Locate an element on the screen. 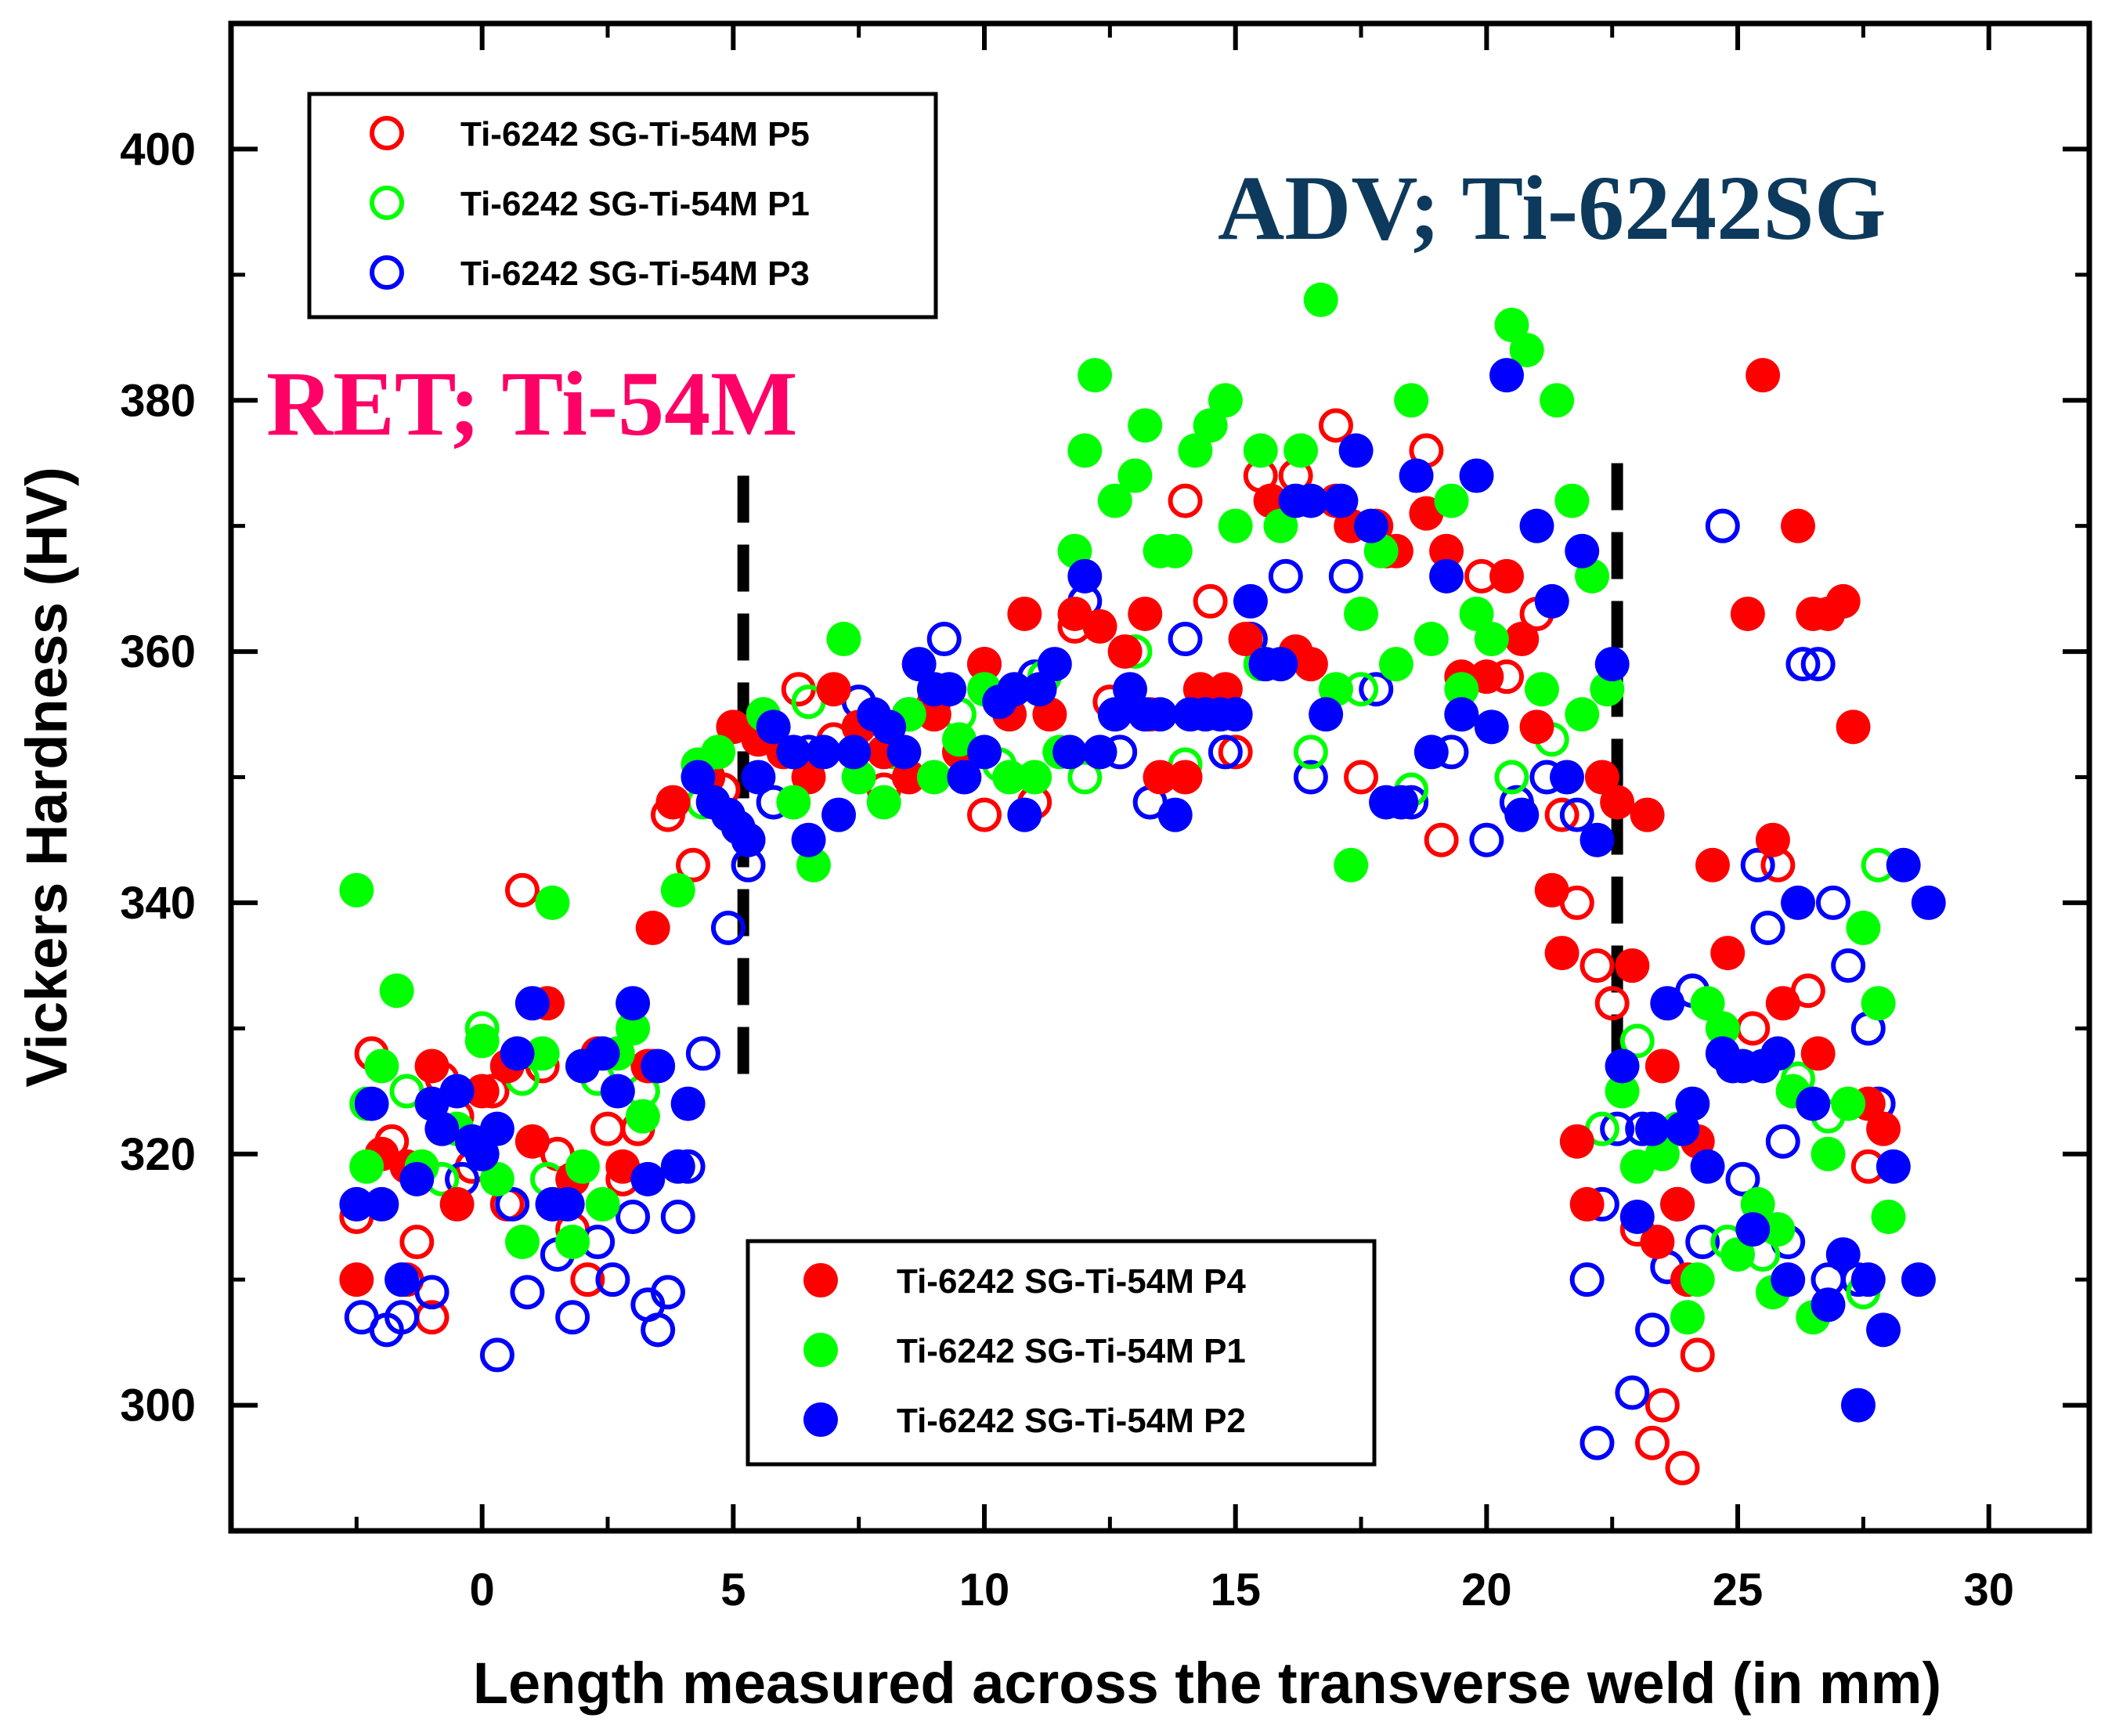 The width and height of the screenshot is (2112, 1736). x-tick-label: 10 is located at coordinates (984, 1590).